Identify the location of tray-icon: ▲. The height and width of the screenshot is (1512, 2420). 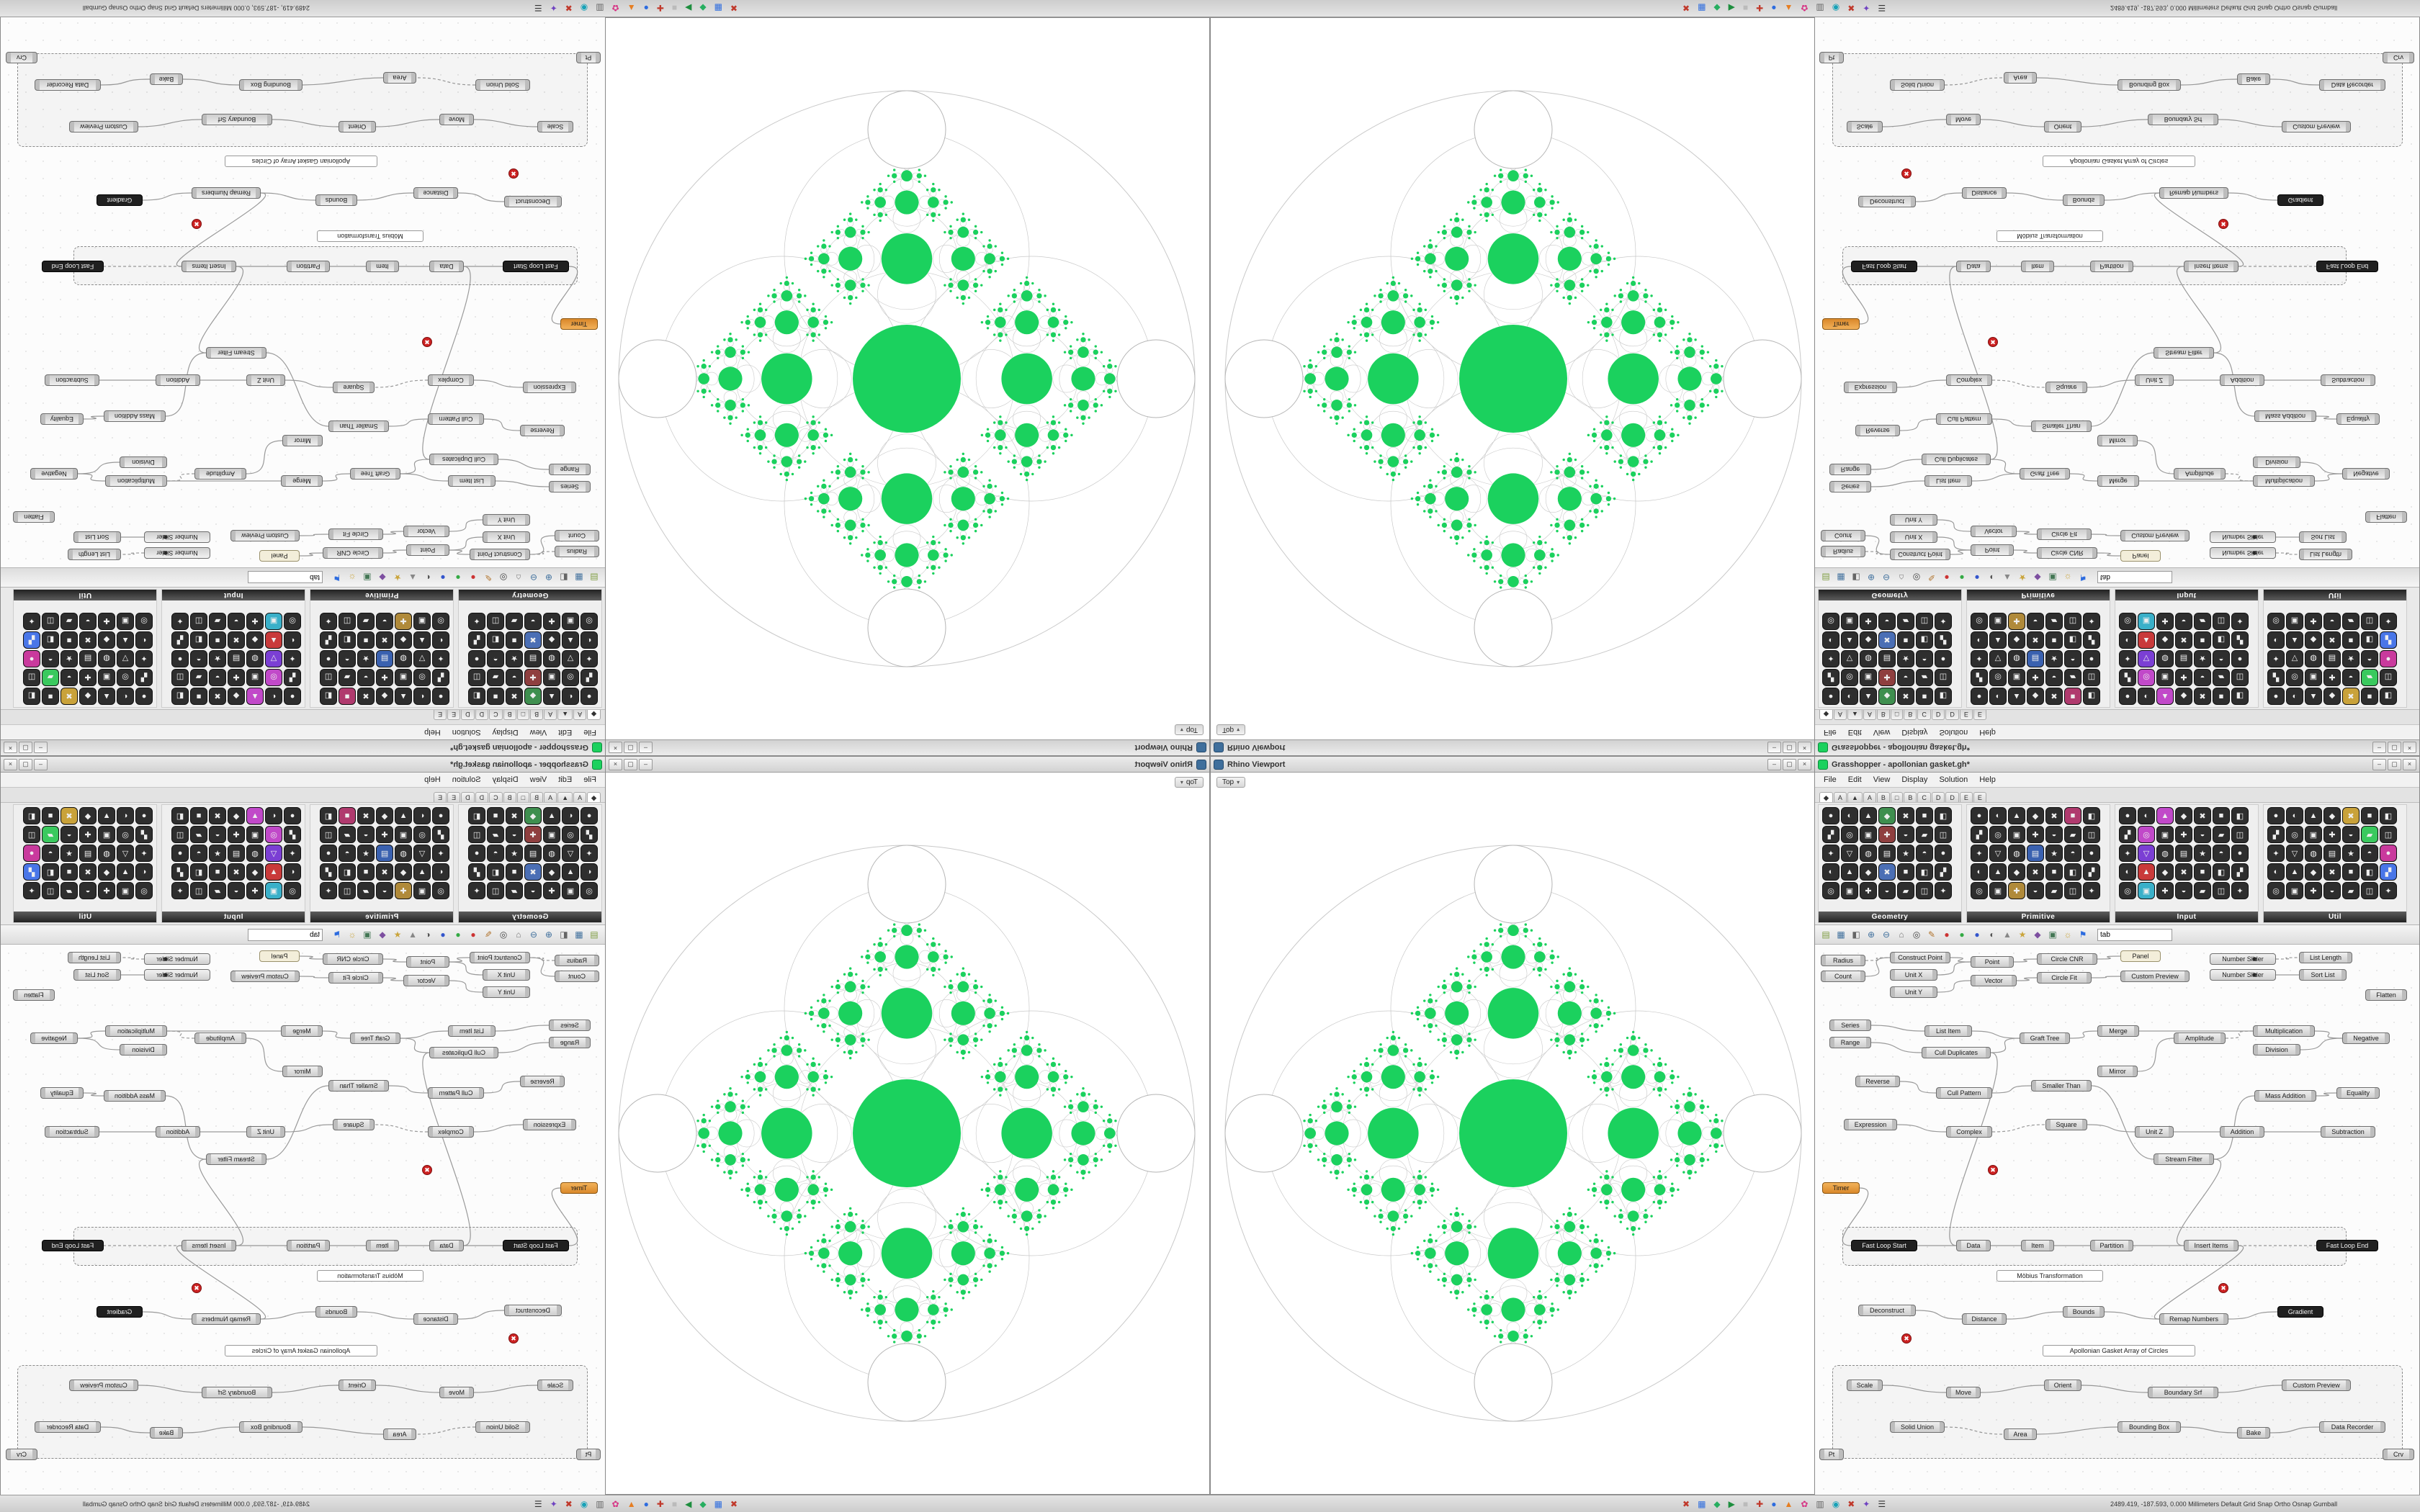
(1788, 8).